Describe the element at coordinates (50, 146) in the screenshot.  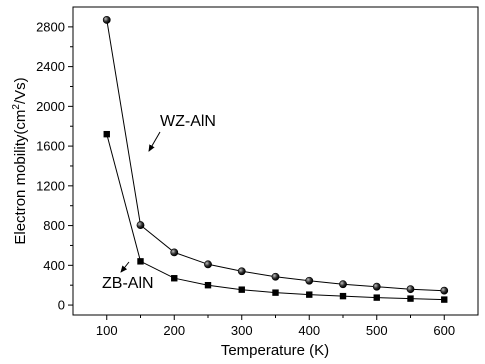
I see `y-tick-label: 1600` at that location.